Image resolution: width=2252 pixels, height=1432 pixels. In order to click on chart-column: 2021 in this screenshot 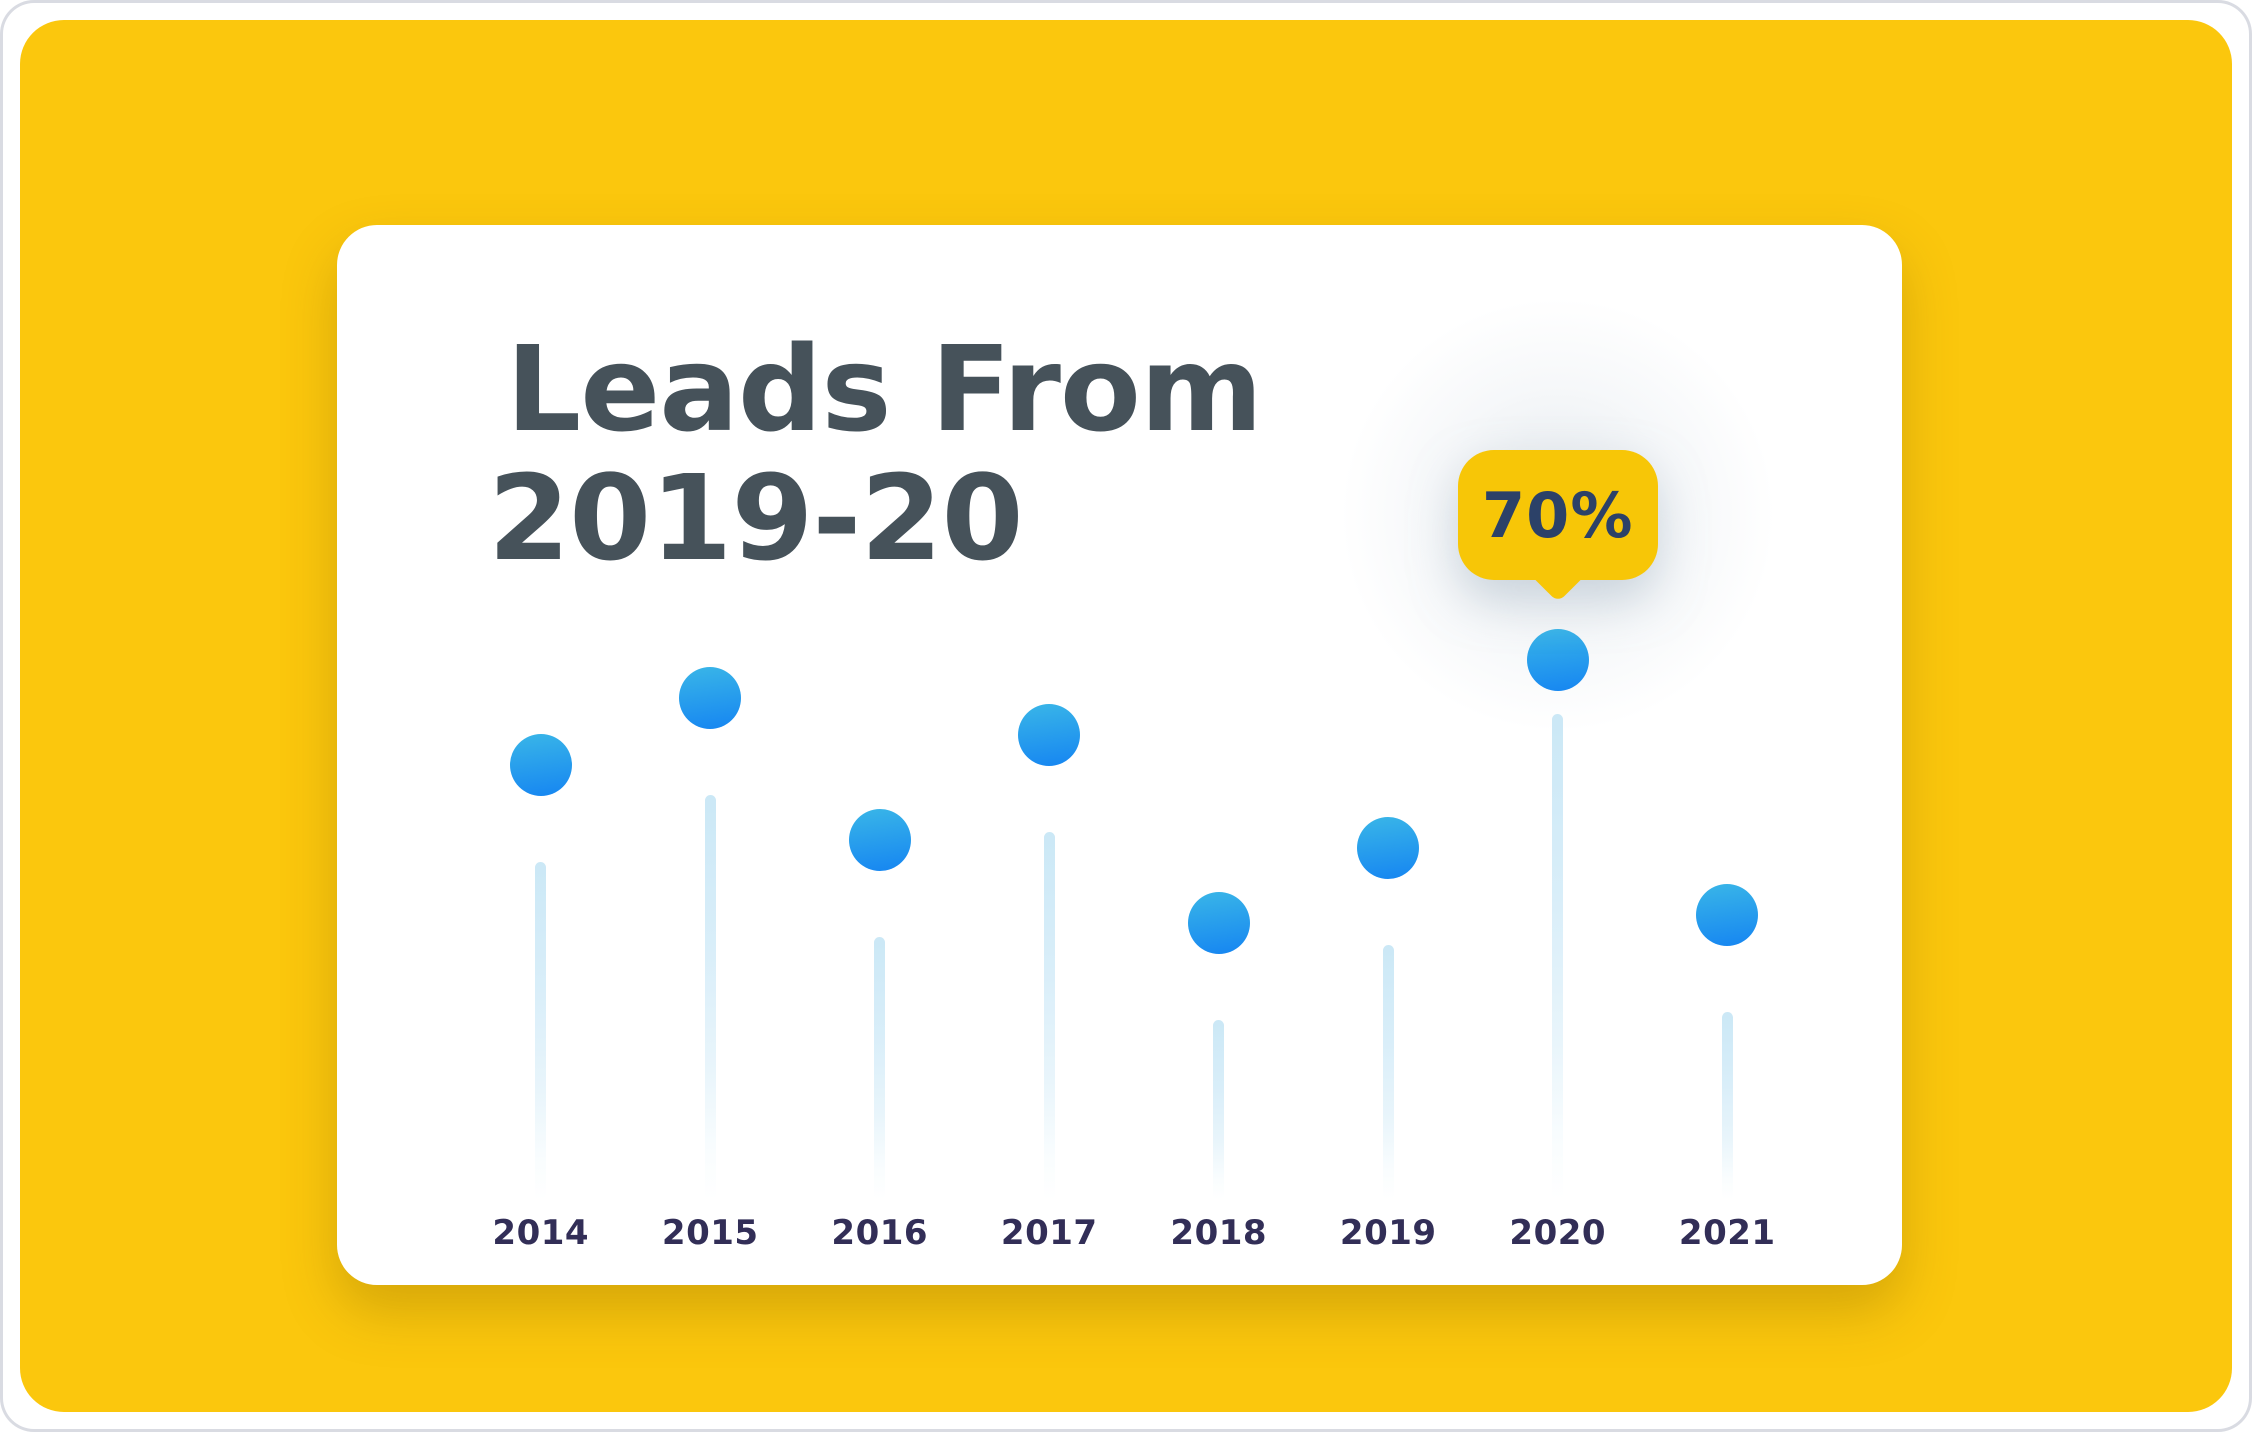, I will do `click(1728, 755)`.